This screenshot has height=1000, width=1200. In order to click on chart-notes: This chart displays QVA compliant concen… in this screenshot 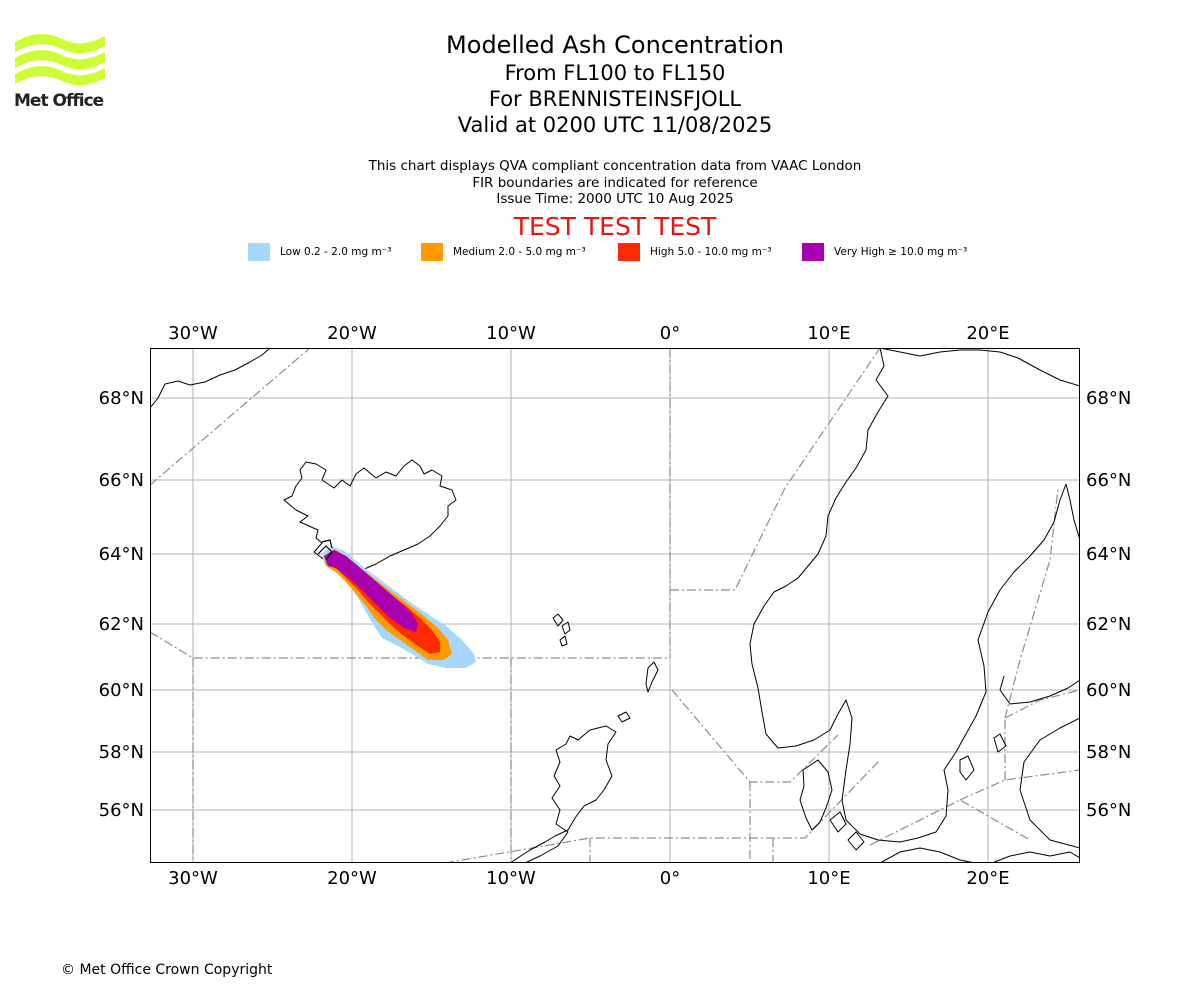, I will do `click(615, 183)`.